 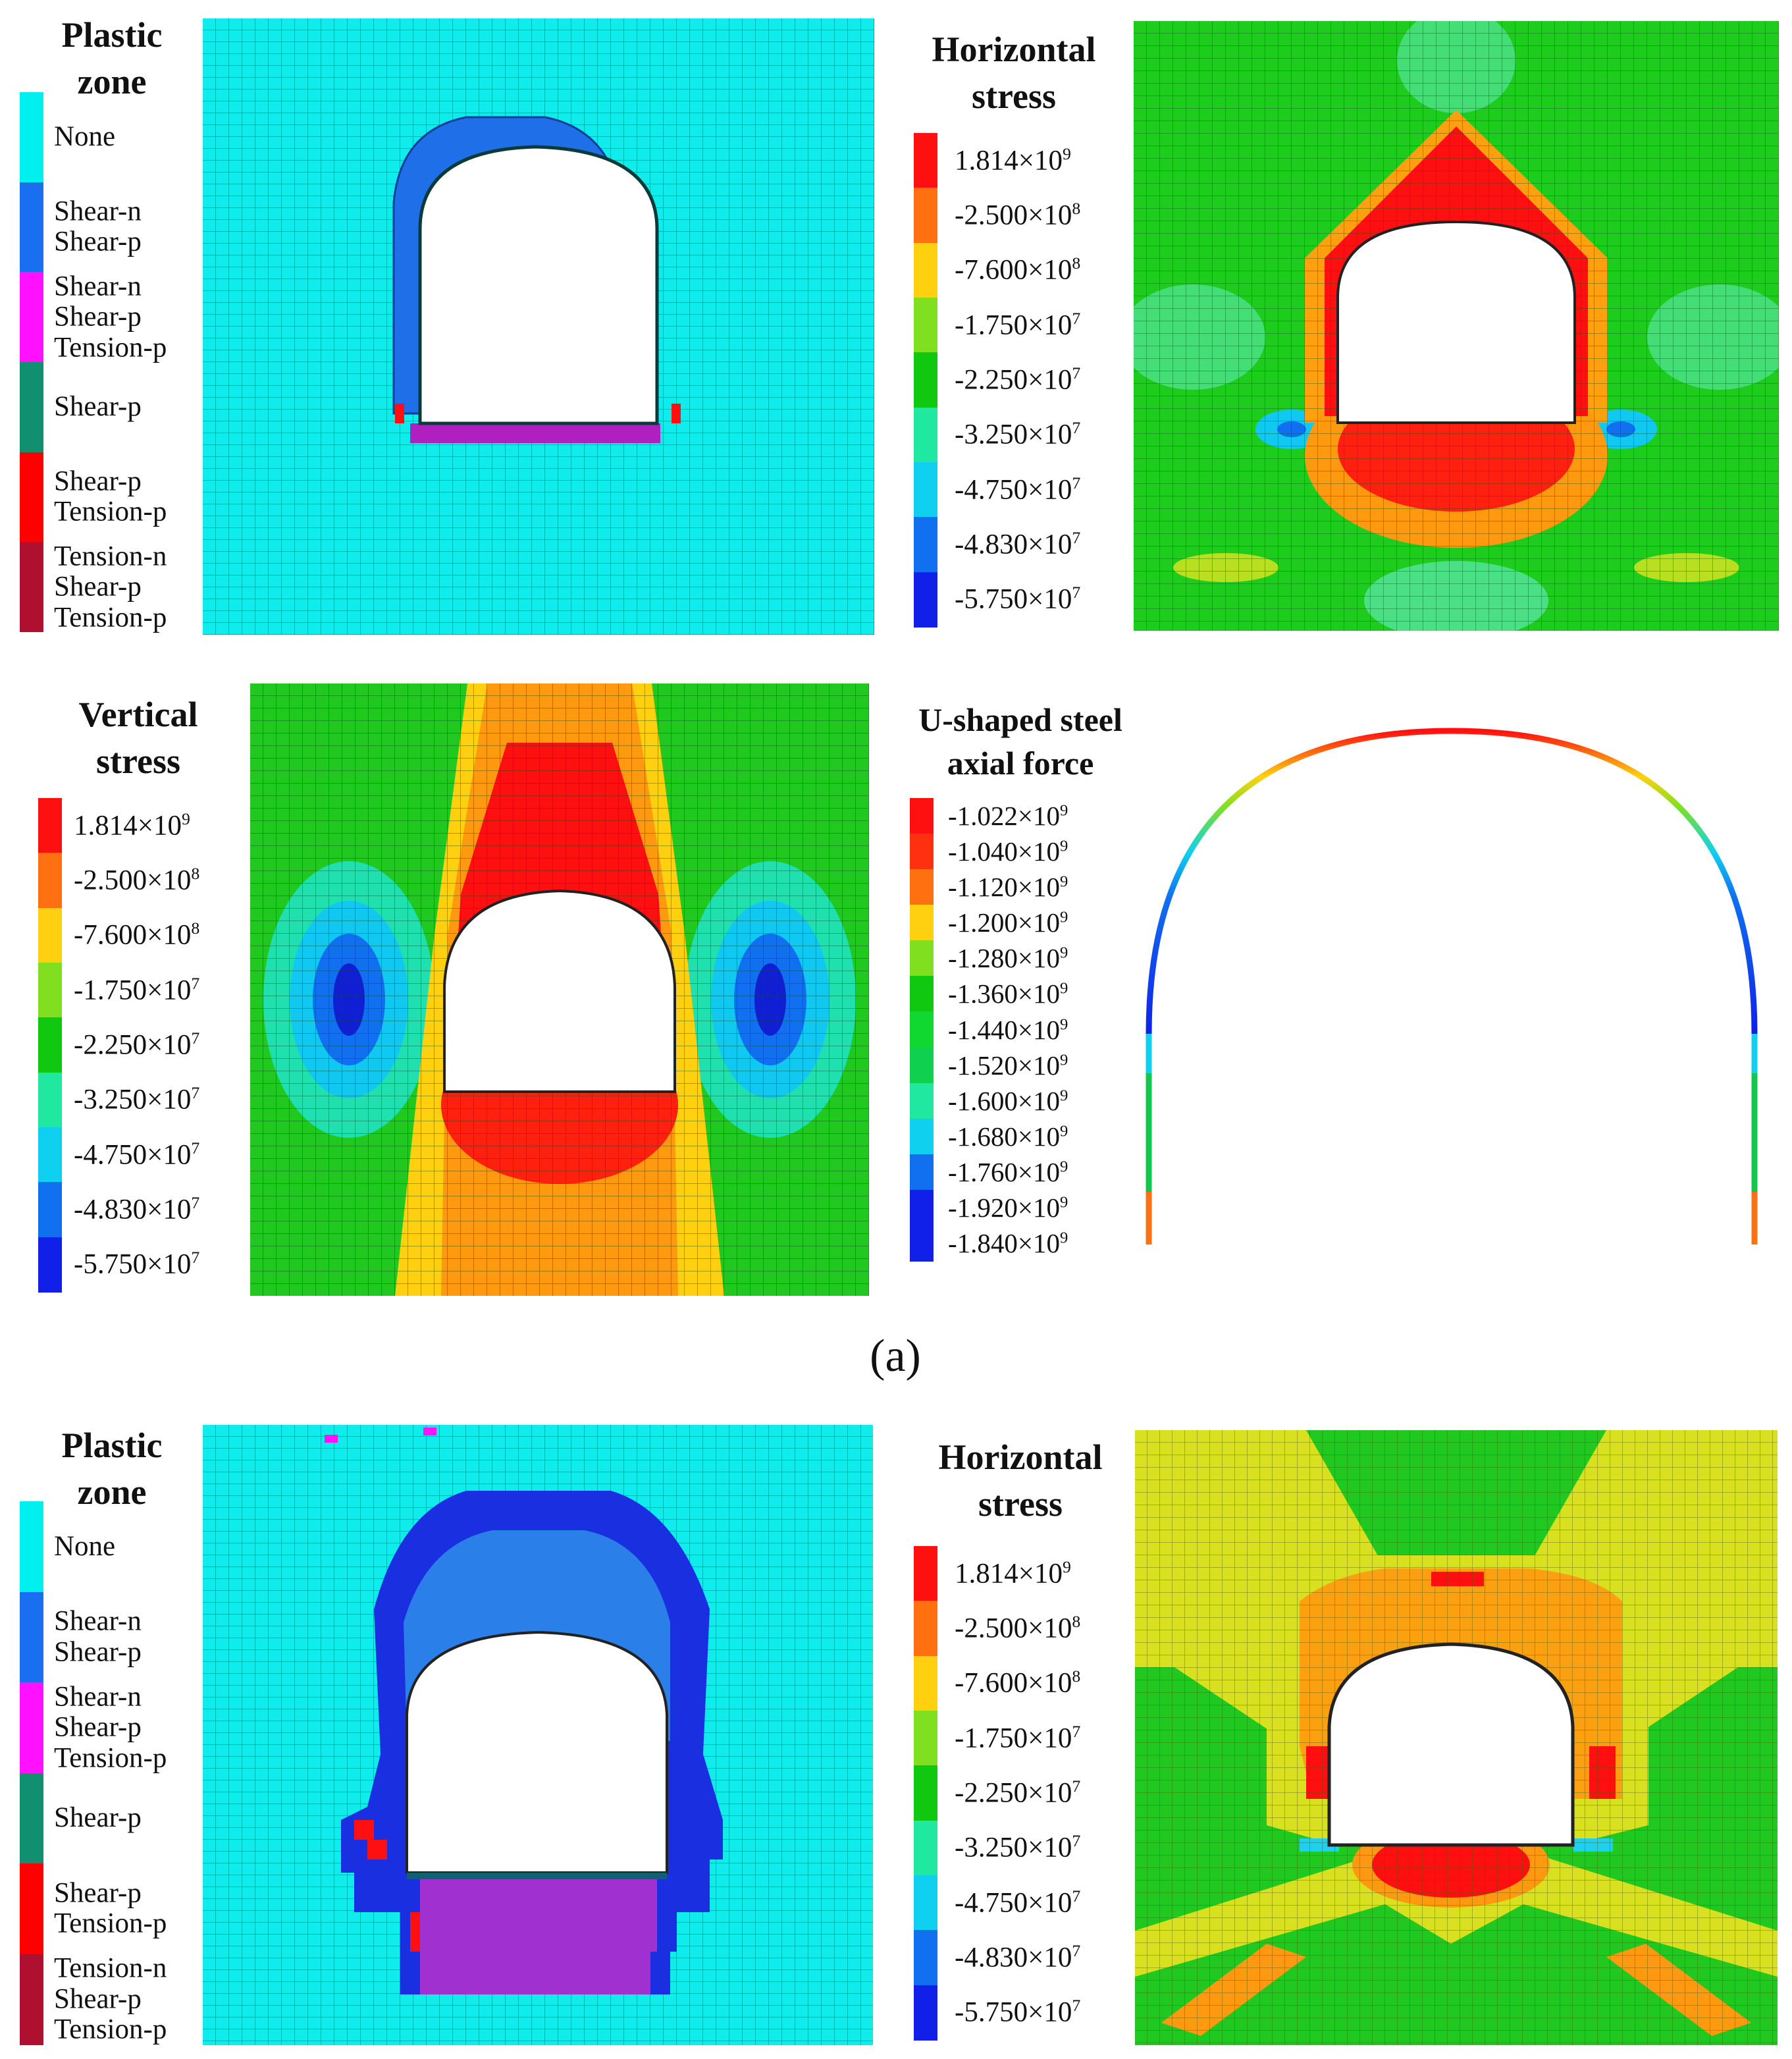 What do you see at coordinates (1452, 986) in the screenshot?
I see `a-axial-arch` at bounding box center [1452, 986].